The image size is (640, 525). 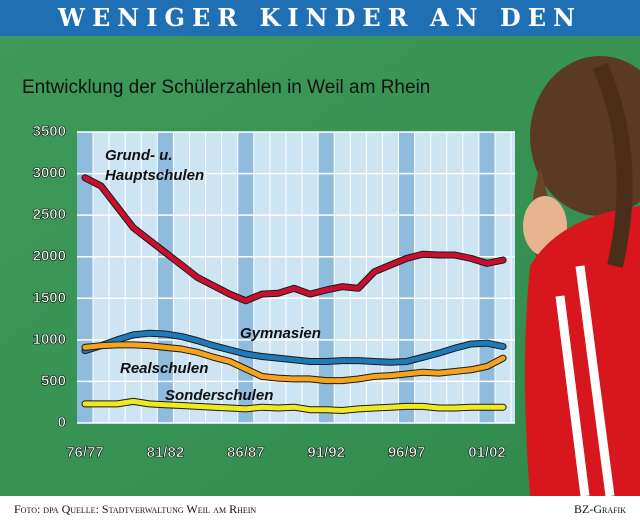 What do you see at coordinates (246, 452) in the screenshot?
I see `x-tick-label: 86/87` at bounding box center [246, 452].